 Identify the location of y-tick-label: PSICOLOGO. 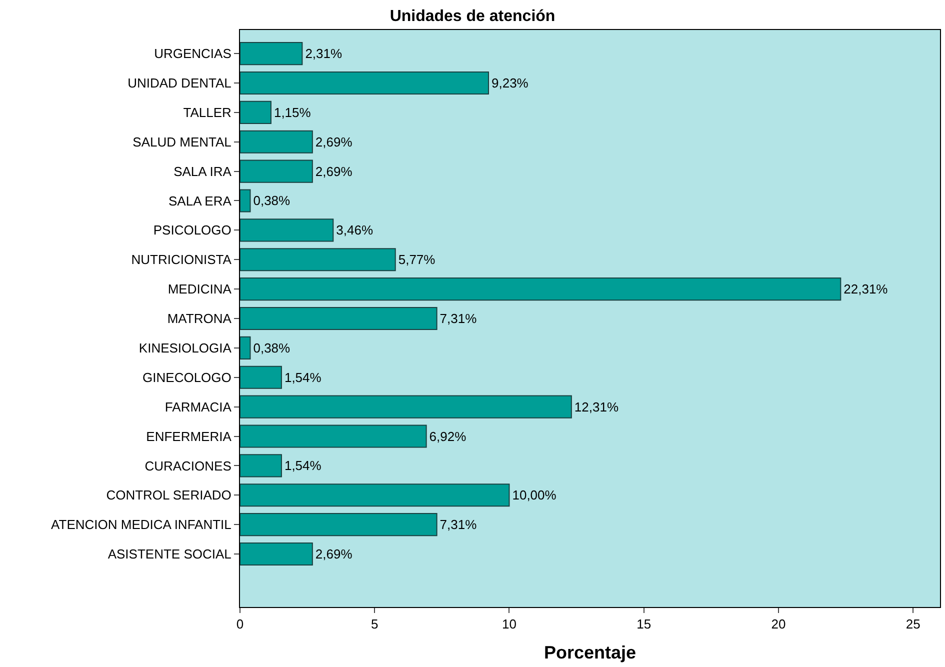
(192, 230).